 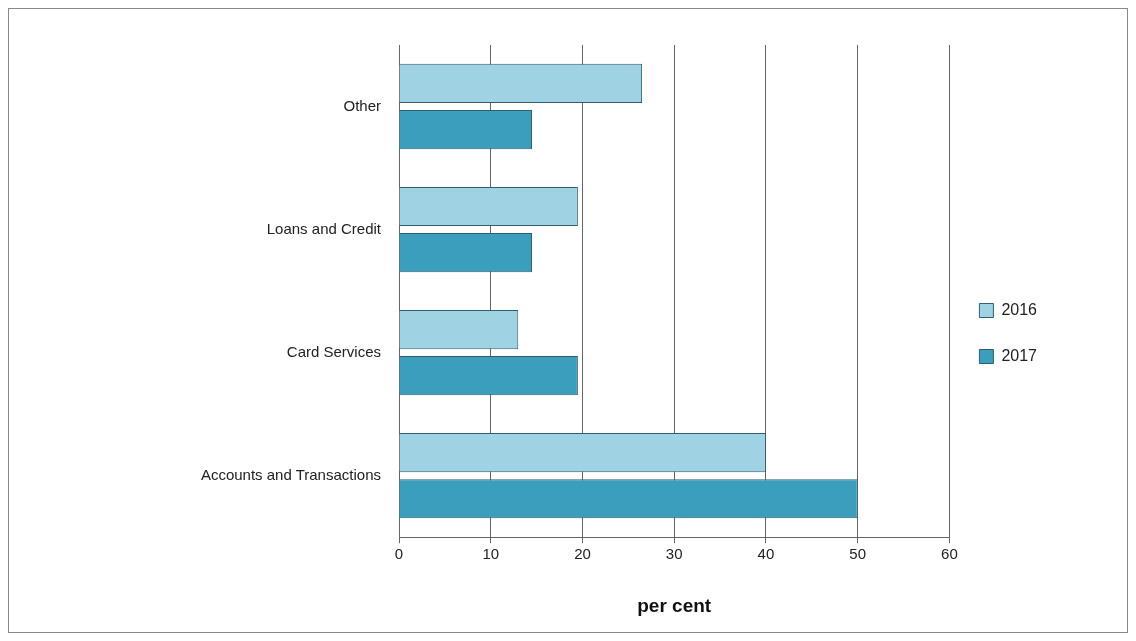 I want to click on x-tick-label: 60, so click(x=949, y=554).